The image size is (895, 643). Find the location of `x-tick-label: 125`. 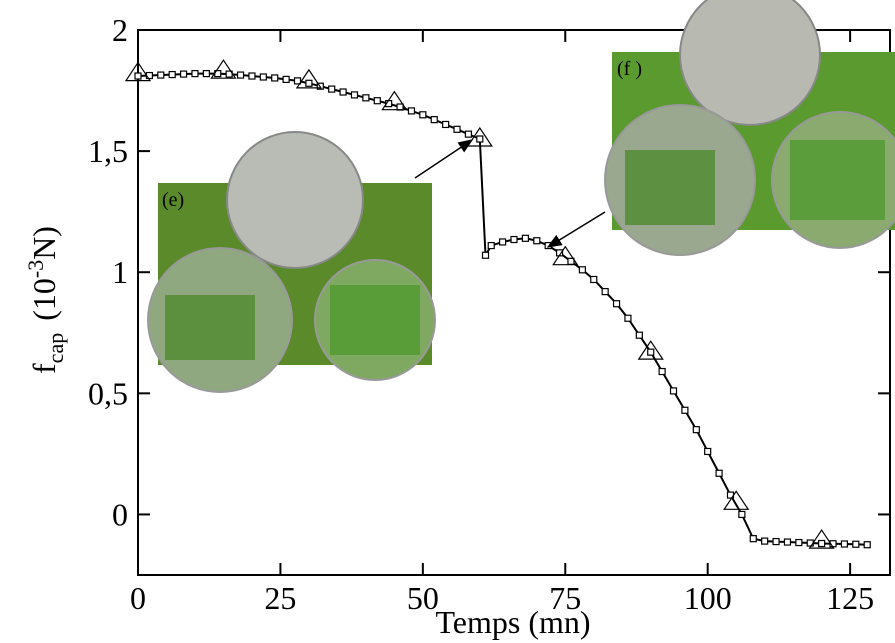

x-tick-label: 125 is located at coordinates (850, 598).